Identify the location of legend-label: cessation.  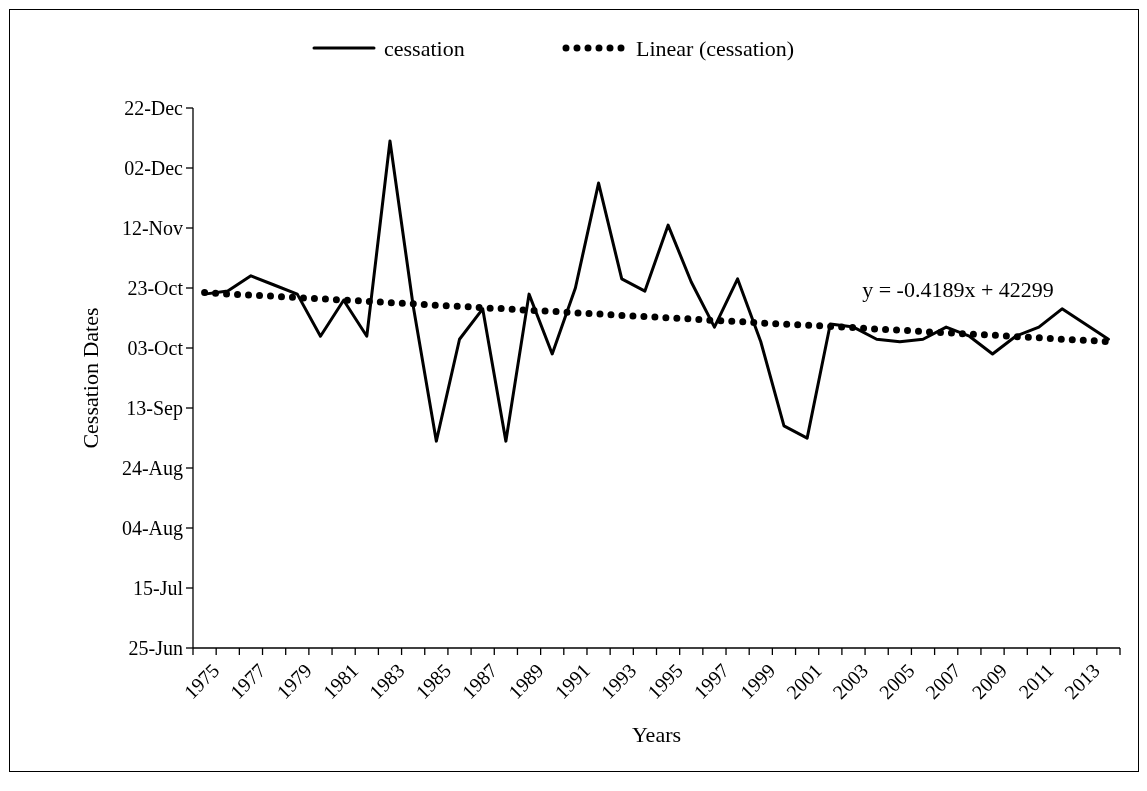
(424, 48).